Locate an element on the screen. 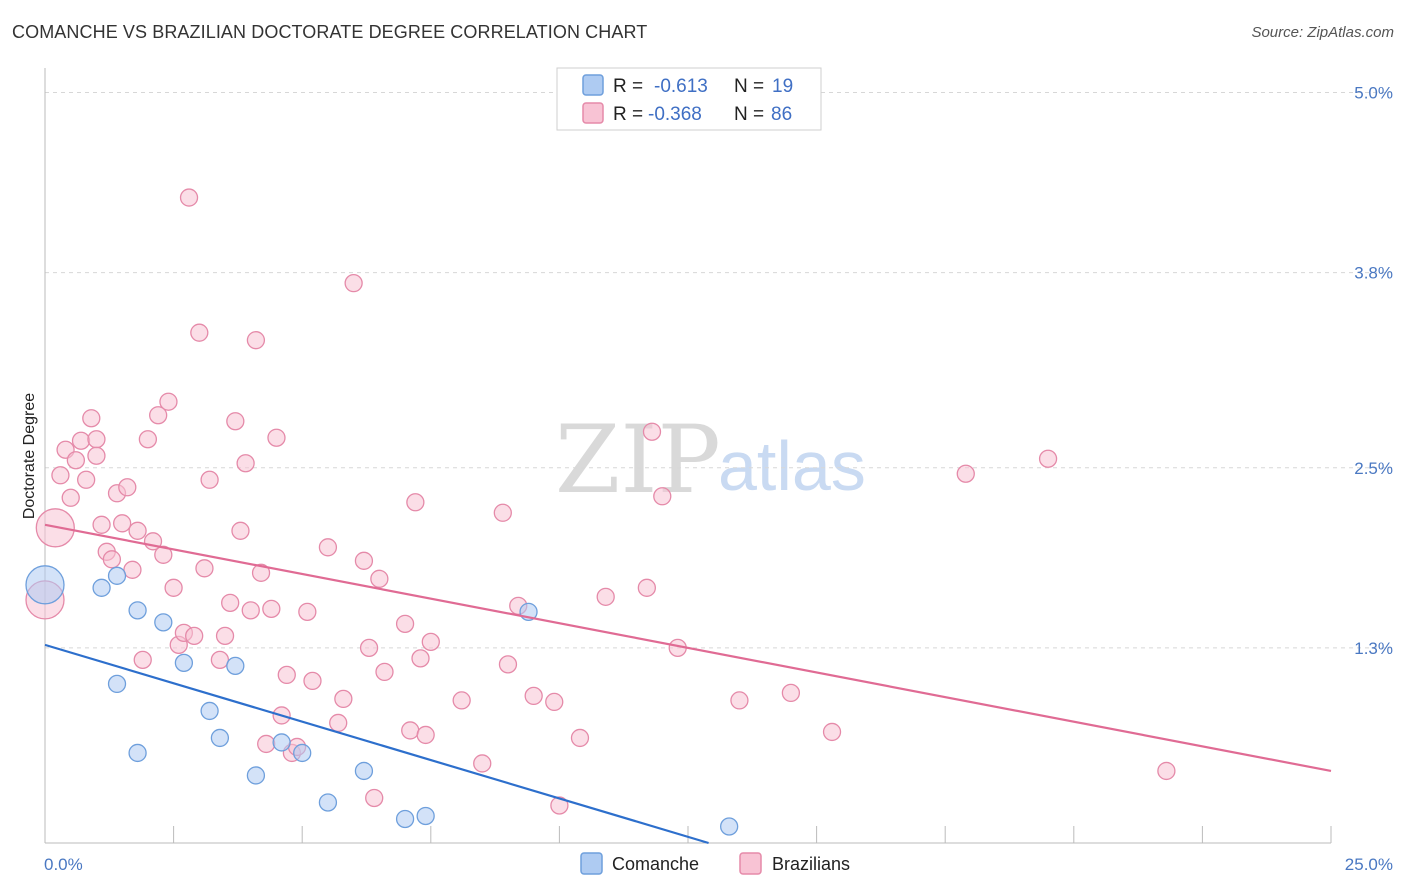 This screenshot has height=892, width=1406. y-tick-label: 3.8% is located at coordinates (1373, 273).